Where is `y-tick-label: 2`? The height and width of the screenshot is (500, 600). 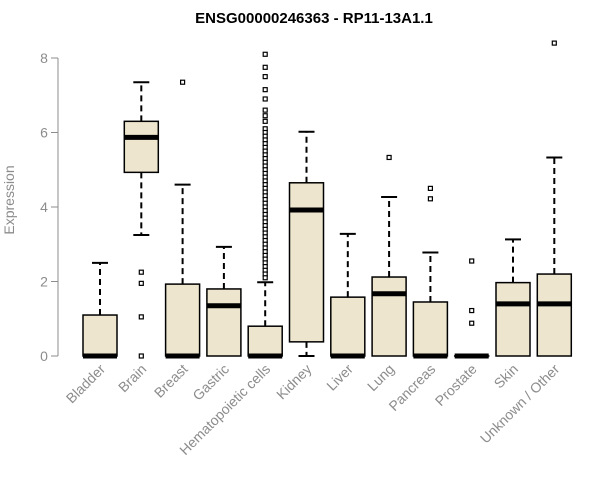
y-tick-label: 2 is located at coordinates (44, 282).